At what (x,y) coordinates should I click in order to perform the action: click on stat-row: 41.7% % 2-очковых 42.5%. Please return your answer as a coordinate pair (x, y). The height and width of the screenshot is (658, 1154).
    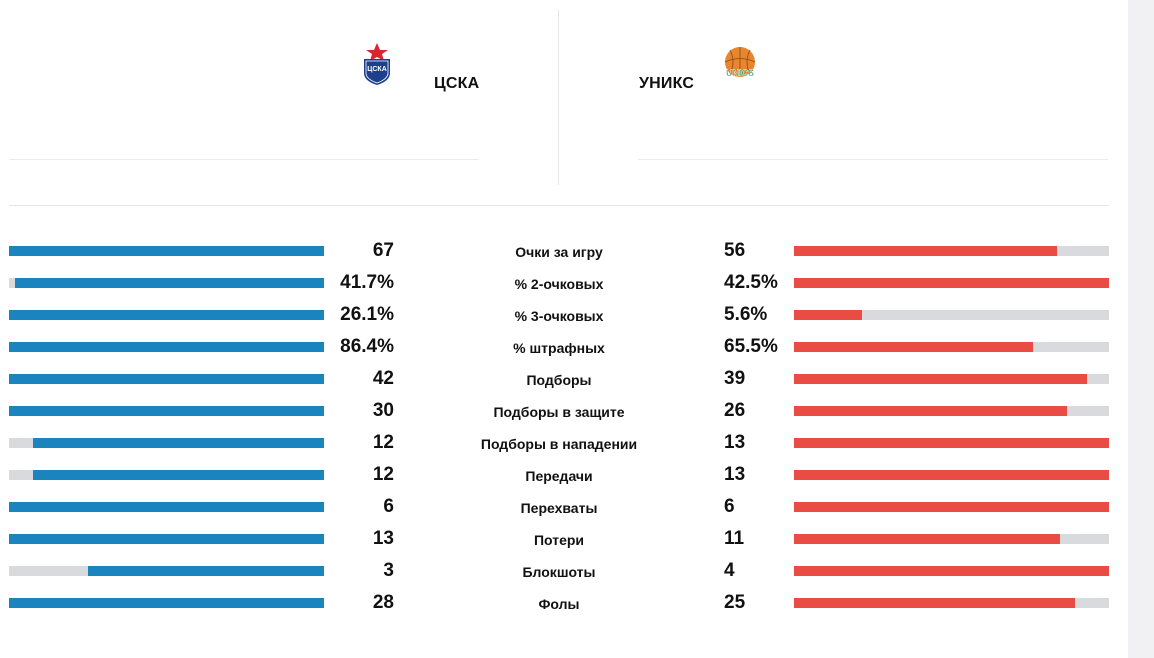
    Looking at the image, I should click on (560, 284).